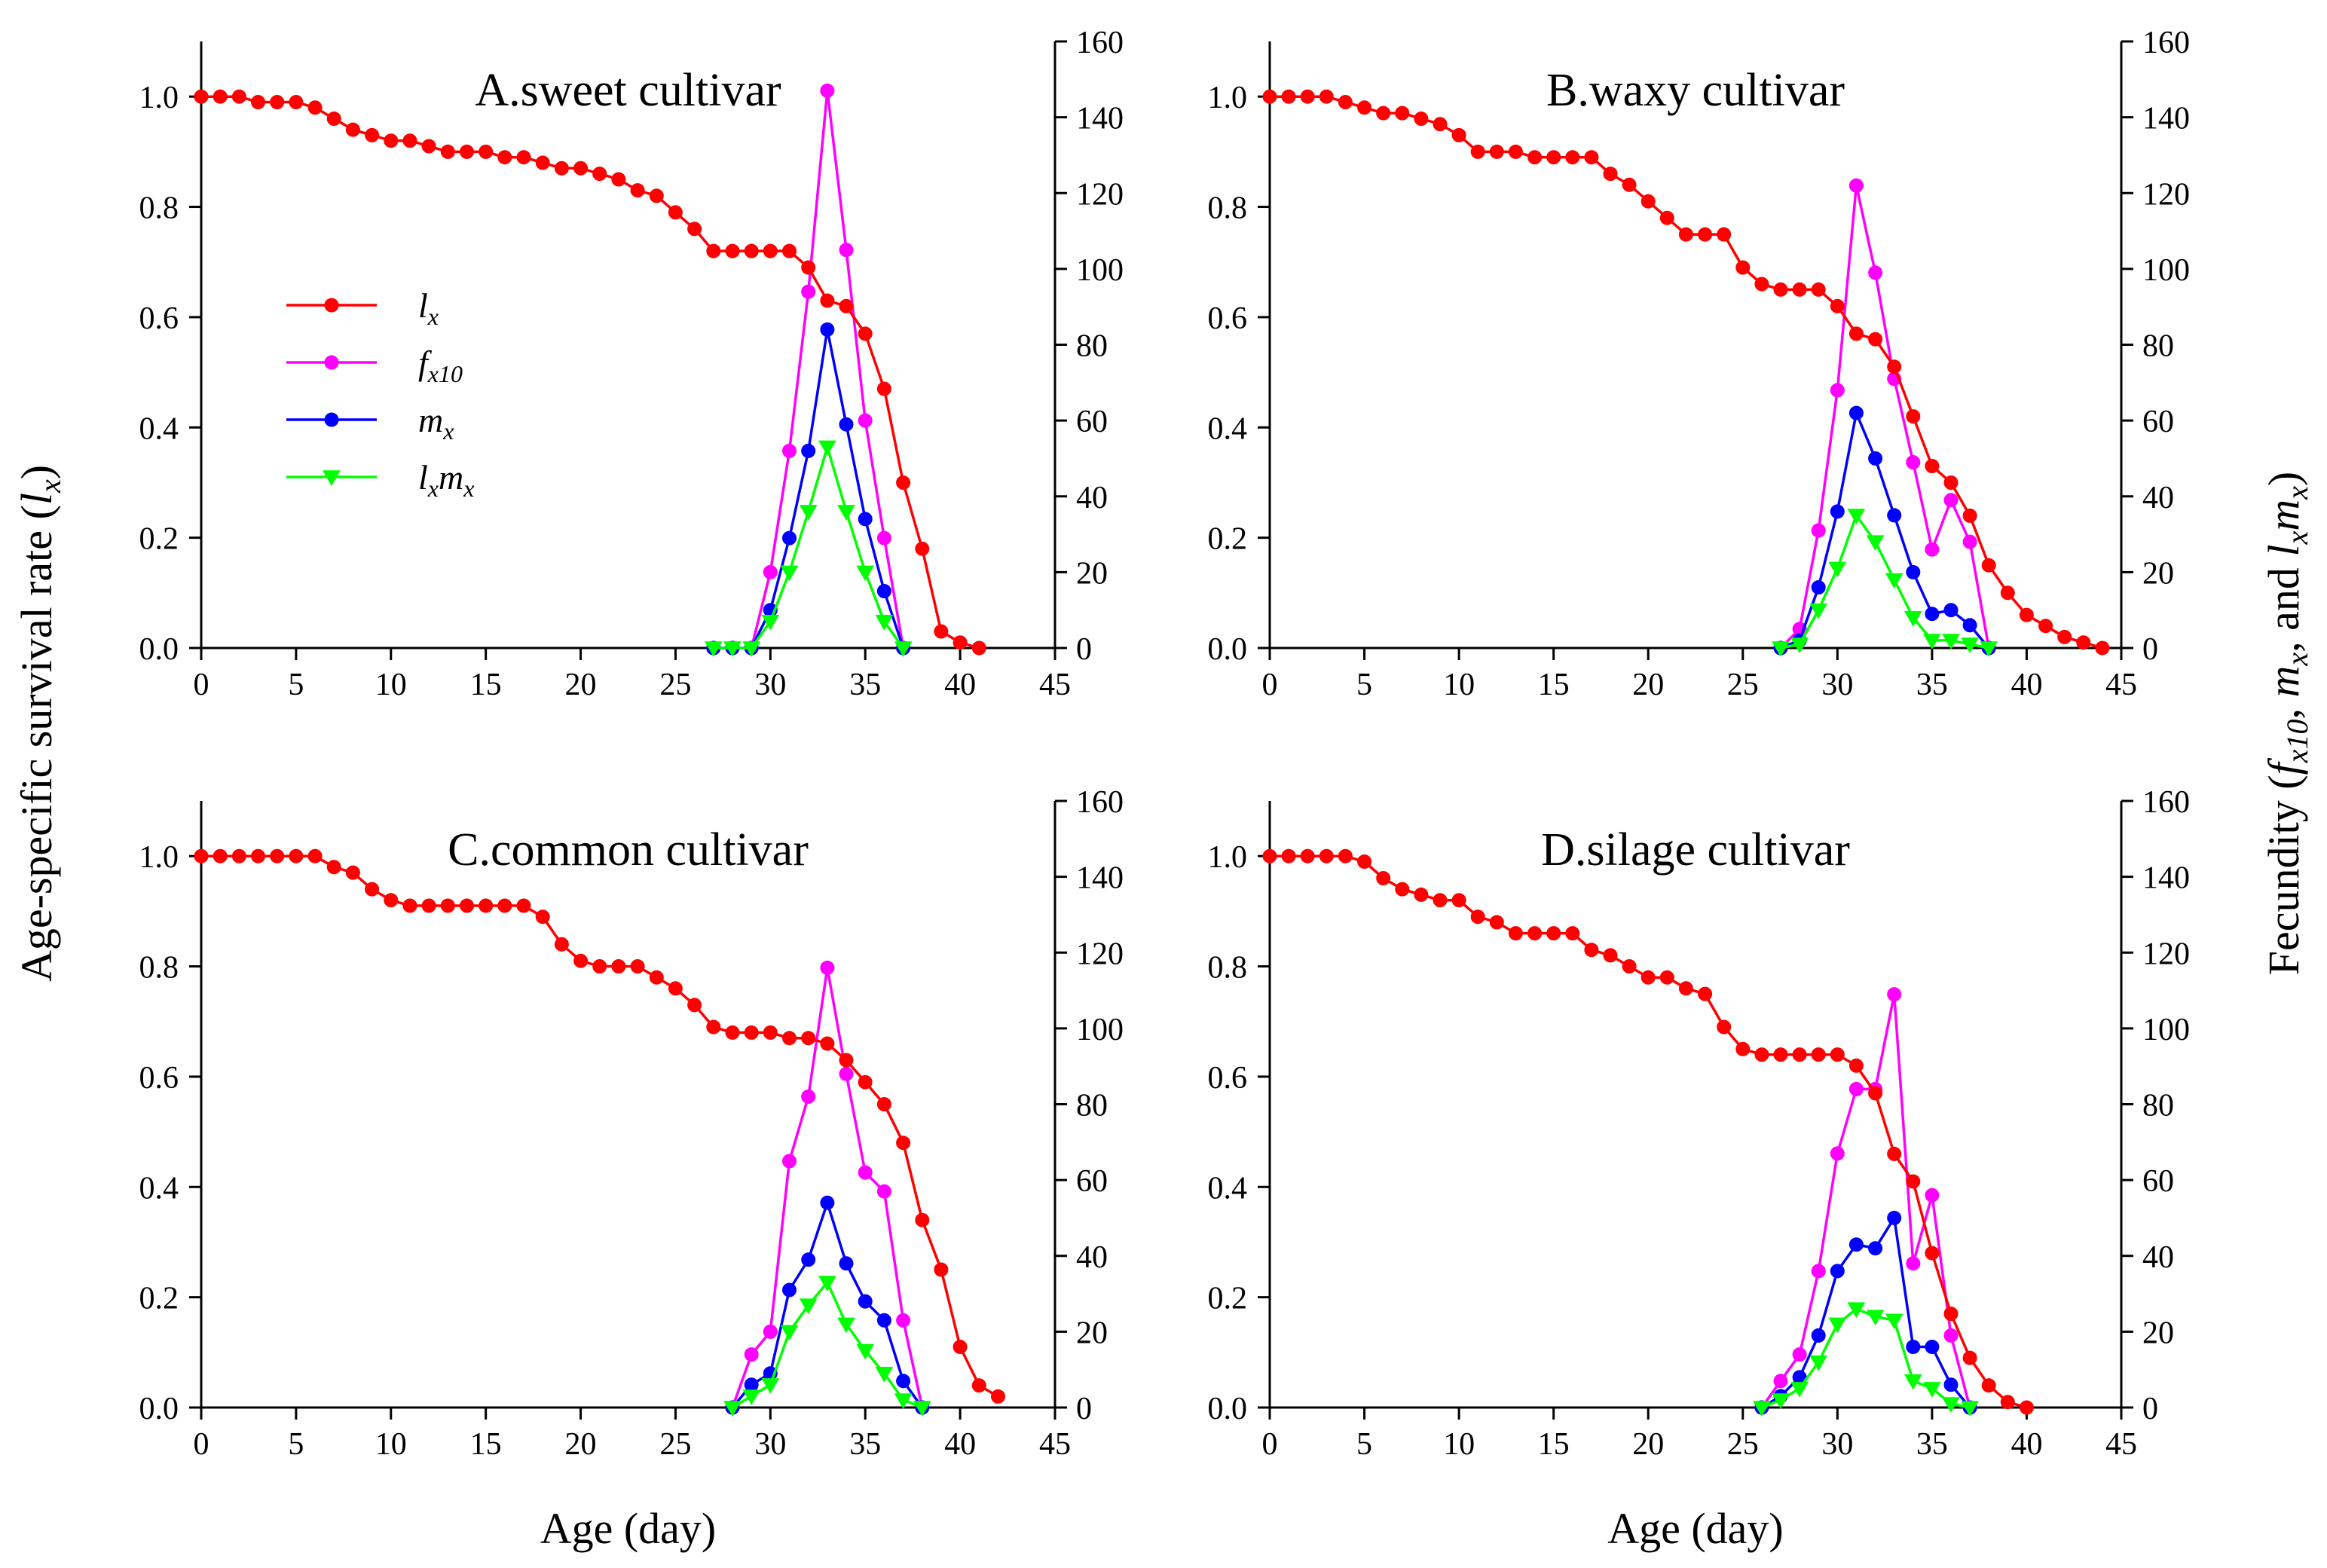 The image size is (2327, 1568). What do you see at coordinates (1743, 1444) in the screenshot?
I see `x-tick-label: 25` at bounding box center [1743, 1444].